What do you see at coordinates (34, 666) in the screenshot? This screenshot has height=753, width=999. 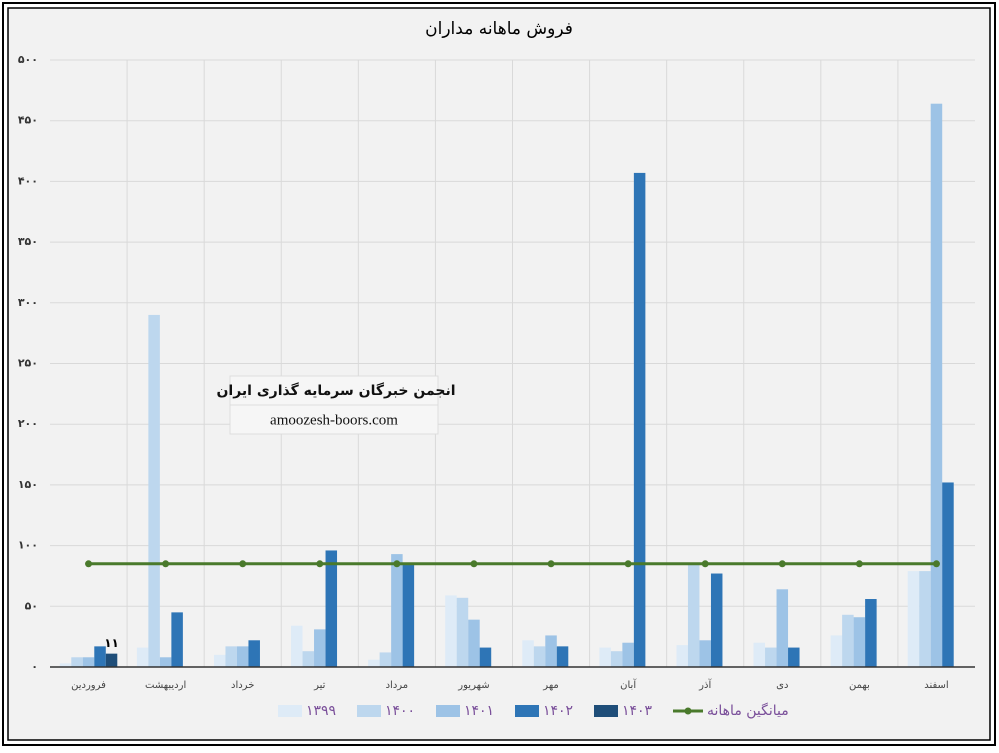 I see `y-tick-label: ۰` at bounding box center [34, 666].